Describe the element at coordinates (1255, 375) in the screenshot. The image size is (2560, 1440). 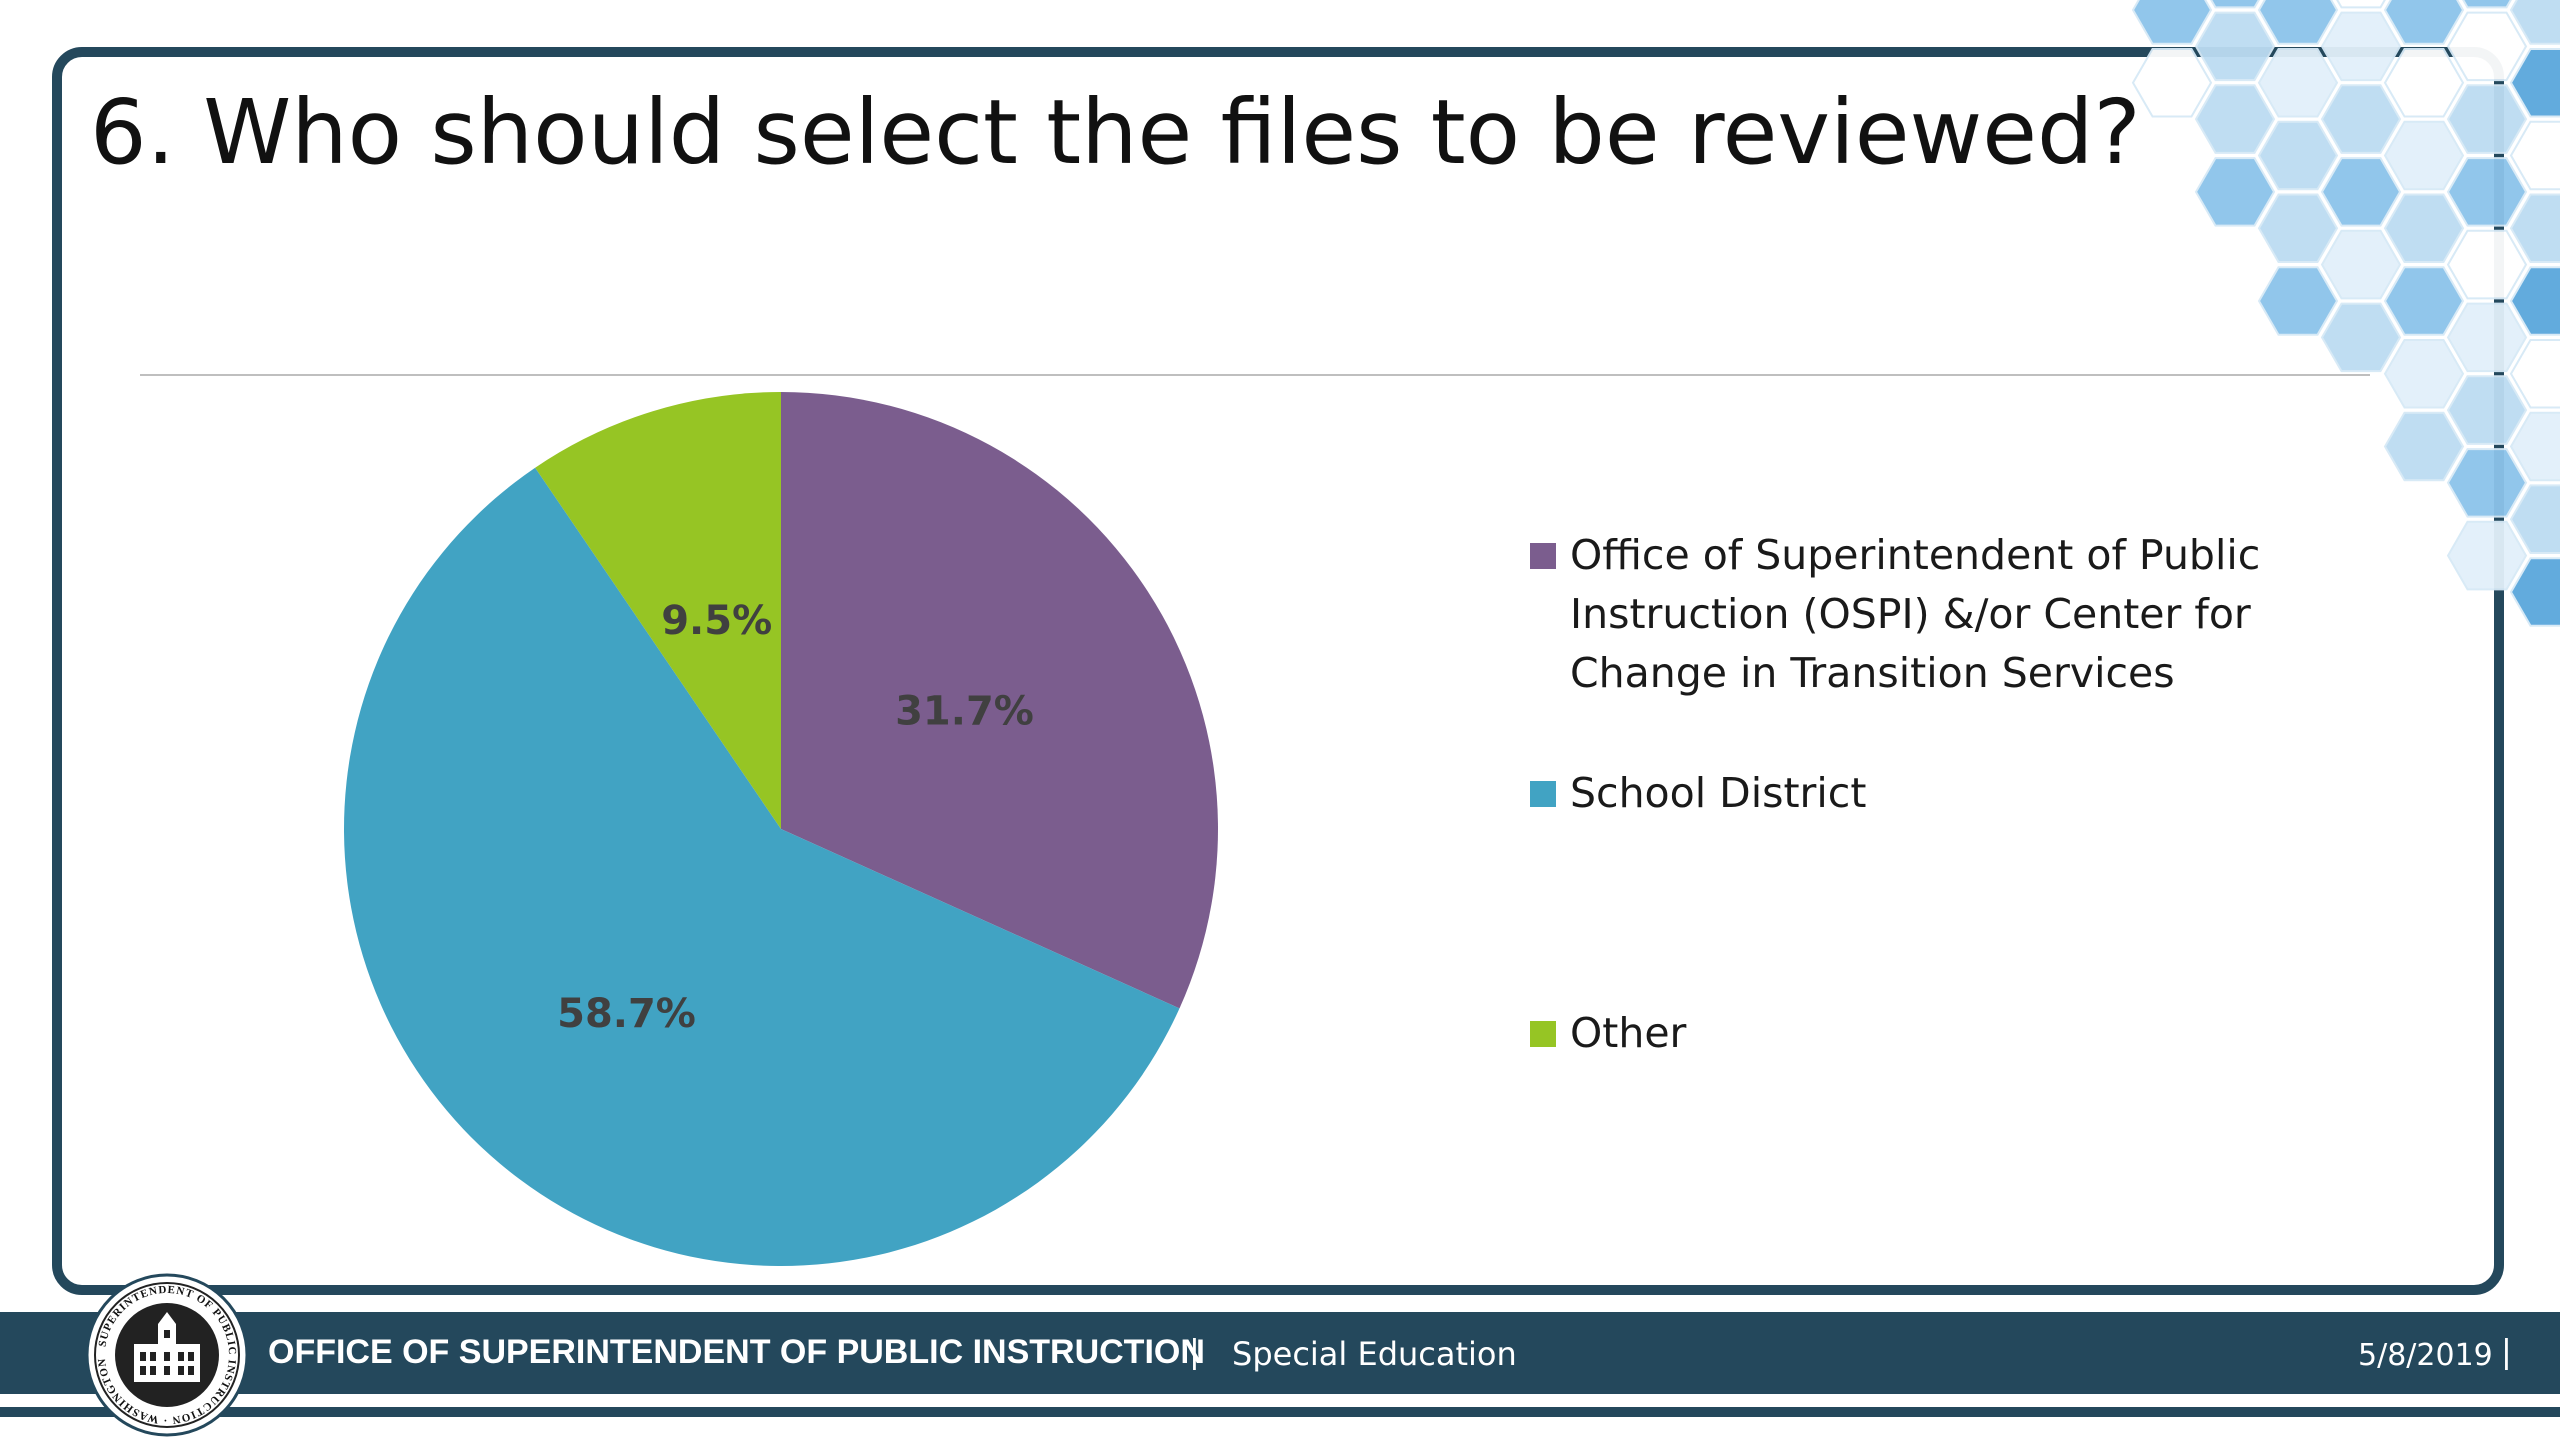
I see `title-divider` at that location.